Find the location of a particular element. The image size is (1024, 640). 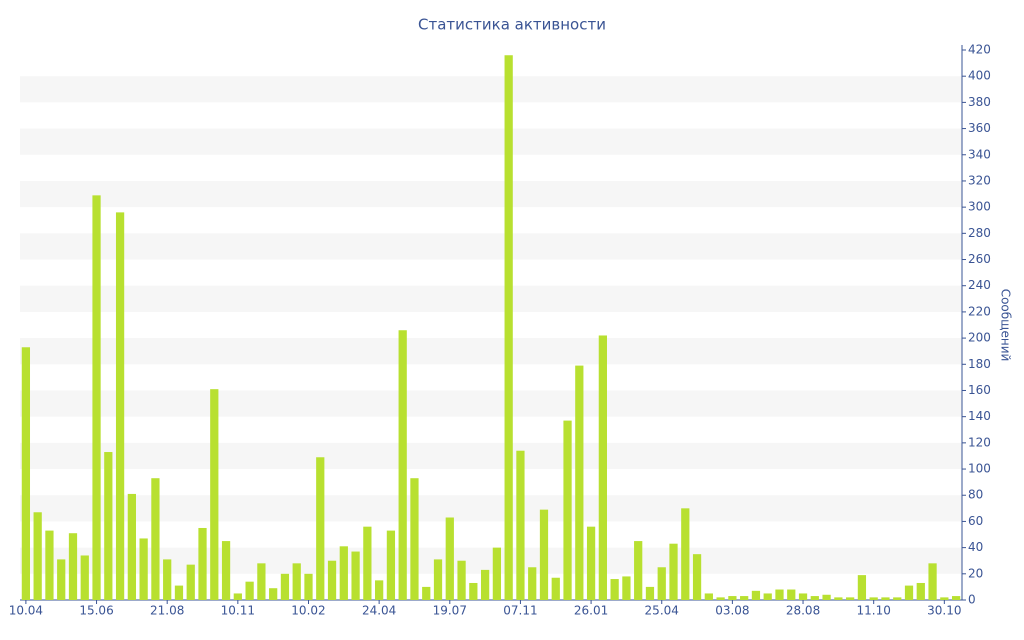

x-tick-label: 28.08 is located at coordinates (803, 611).